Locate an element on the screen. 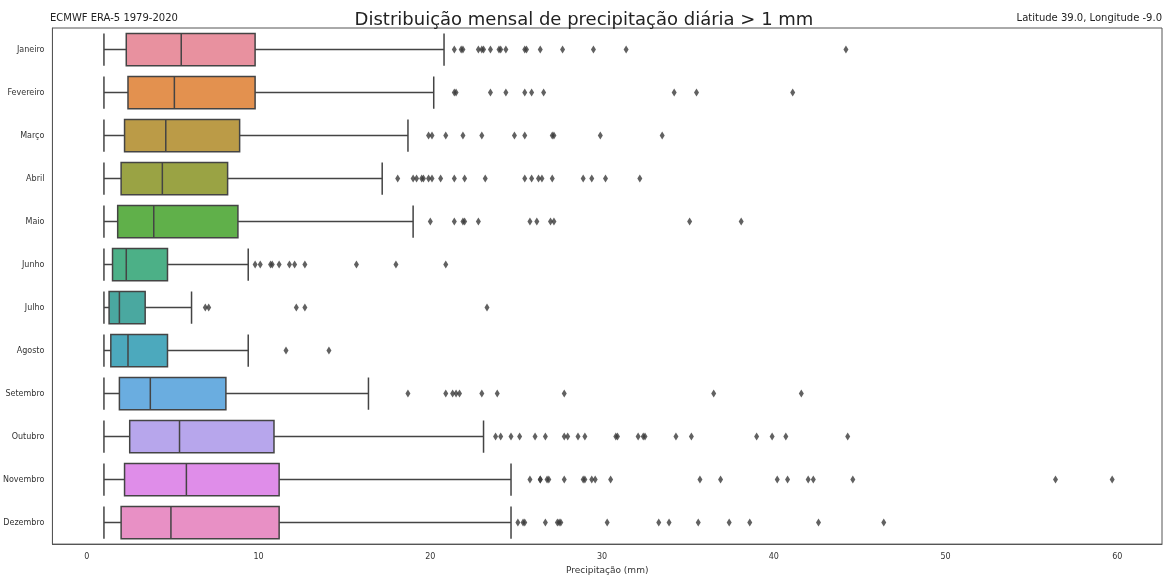  y-tick-label: Maio is located at coordinates (35, 222).